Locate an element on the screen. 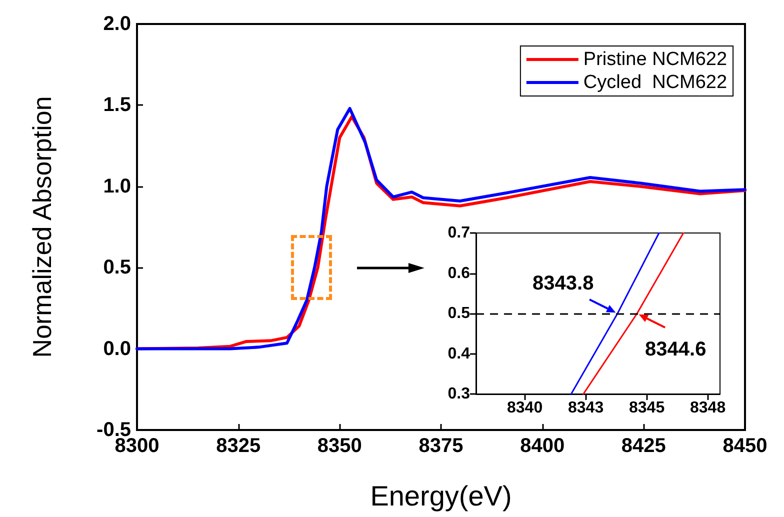 The width and height of the screenshot is (784, 517). y-axis-title: Normalized Absorption is located at coordinates (42, 227).